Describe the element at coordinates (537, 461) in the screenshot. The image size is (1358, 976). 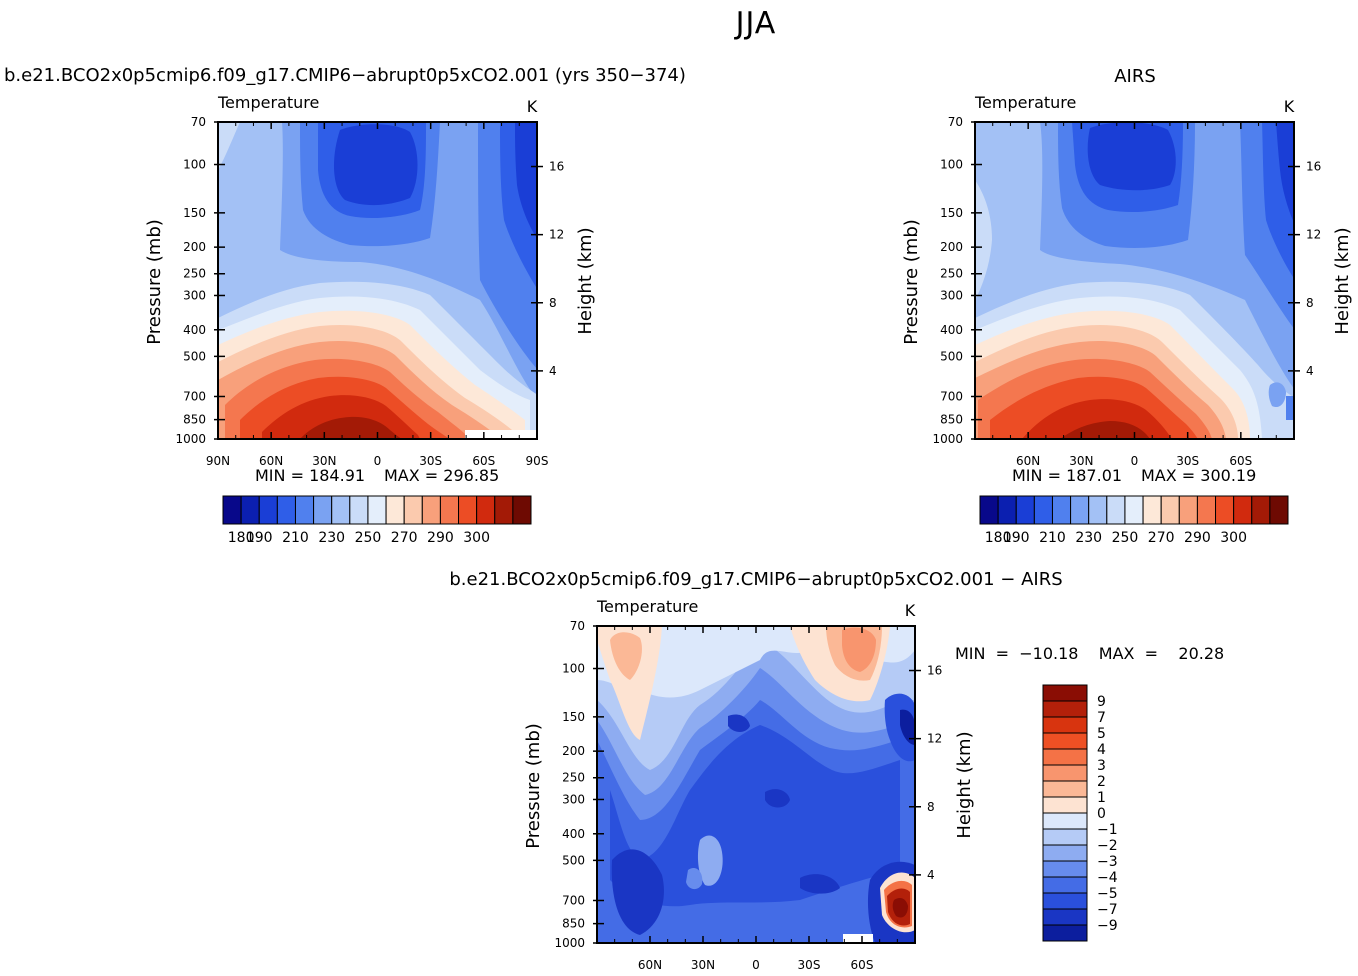
I see `x-tick-label: 90S` at that location.